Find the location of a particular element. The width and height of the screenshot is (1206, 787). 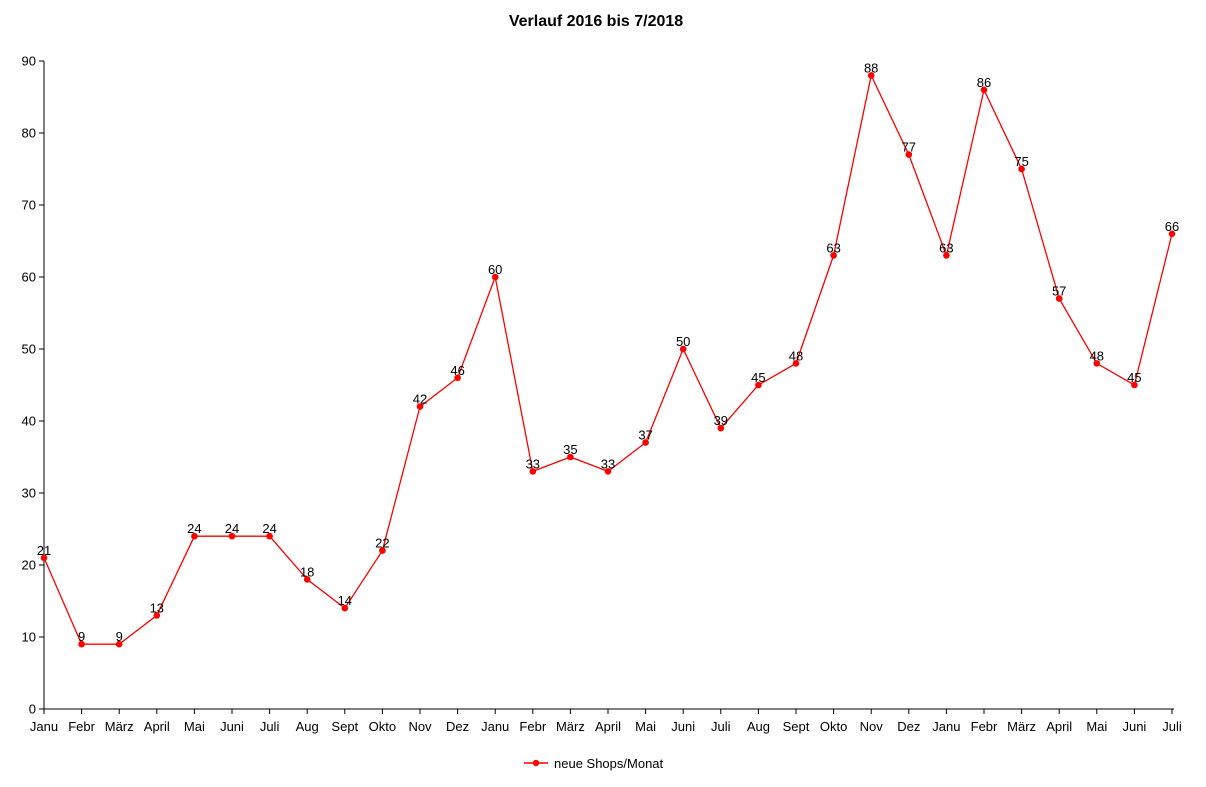

data-label: 13 is located at coordinates (157, 607).